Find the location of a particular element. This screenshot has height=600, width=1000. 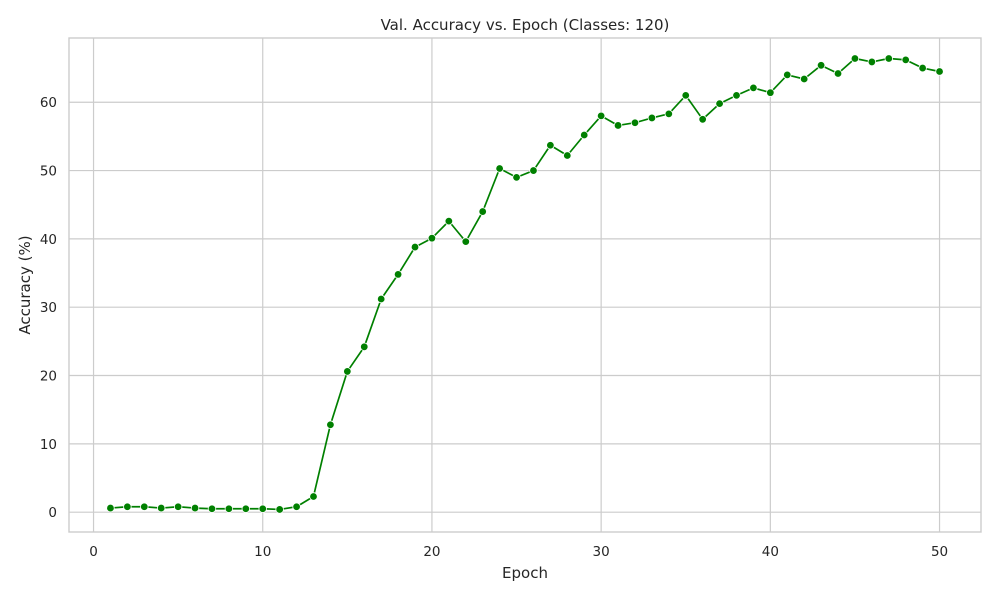

y-tick-label: 30 is located at coordinates (48, 308).